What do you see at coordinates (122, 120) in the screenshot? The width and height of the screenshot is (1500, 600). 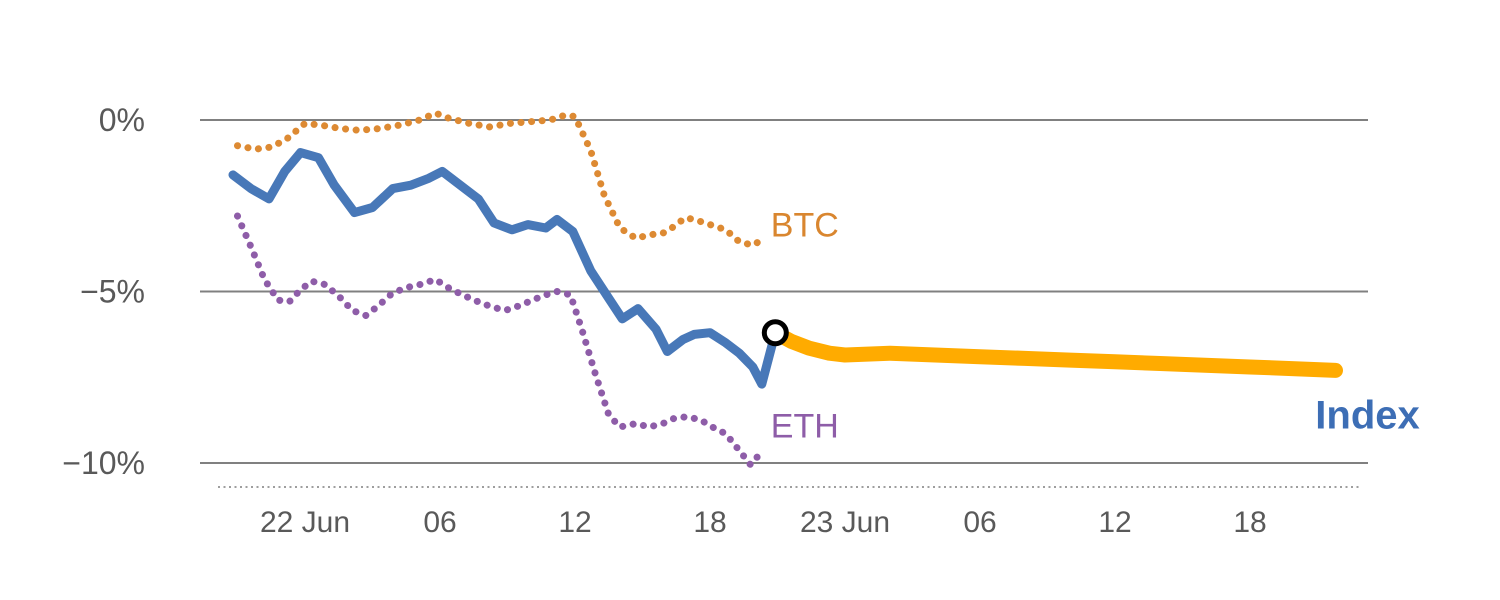 I see `y-tick-label-0: 0%` at bounding box center [122, 120].